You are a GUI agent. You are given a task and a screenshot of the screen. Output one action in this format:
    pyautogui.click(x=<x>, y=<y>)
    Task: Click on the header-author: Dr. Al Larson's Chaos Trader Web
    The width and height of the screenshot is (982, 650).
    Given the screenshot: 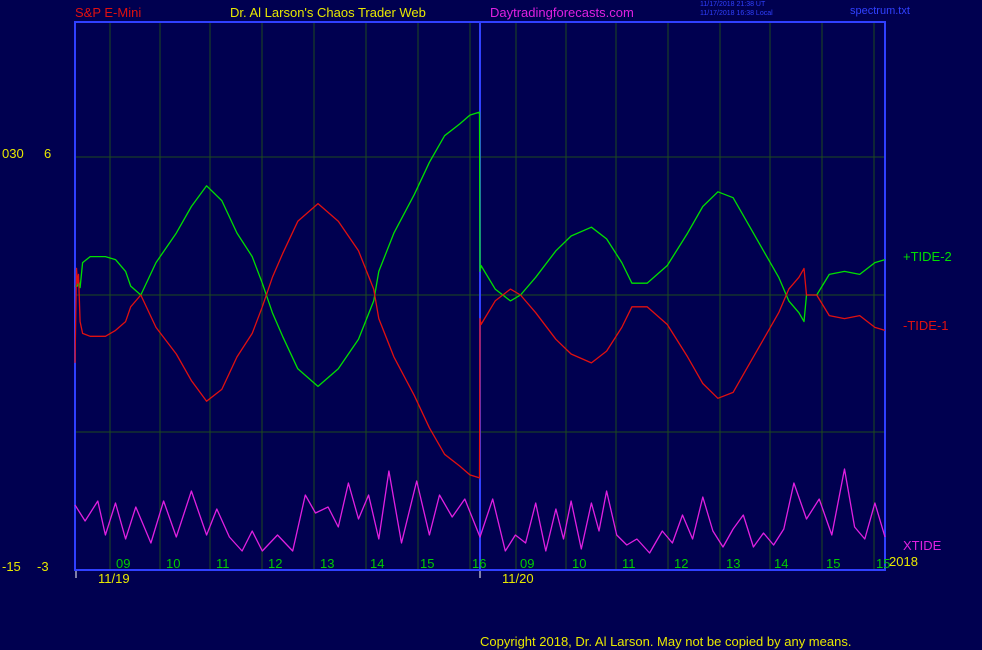 What is the action you would take?
    pyautogui.click(x=328, y=12)
    